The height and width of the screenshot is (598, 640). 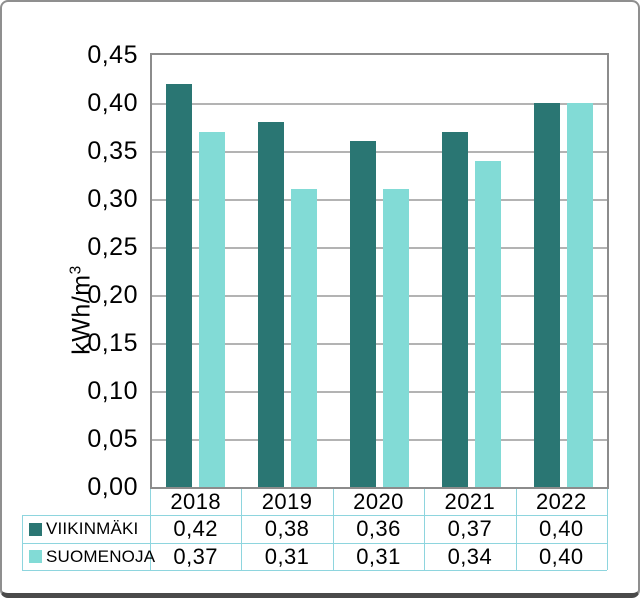 I want to click on bar-viikinmaki-2019, so click(x=271, y=304).